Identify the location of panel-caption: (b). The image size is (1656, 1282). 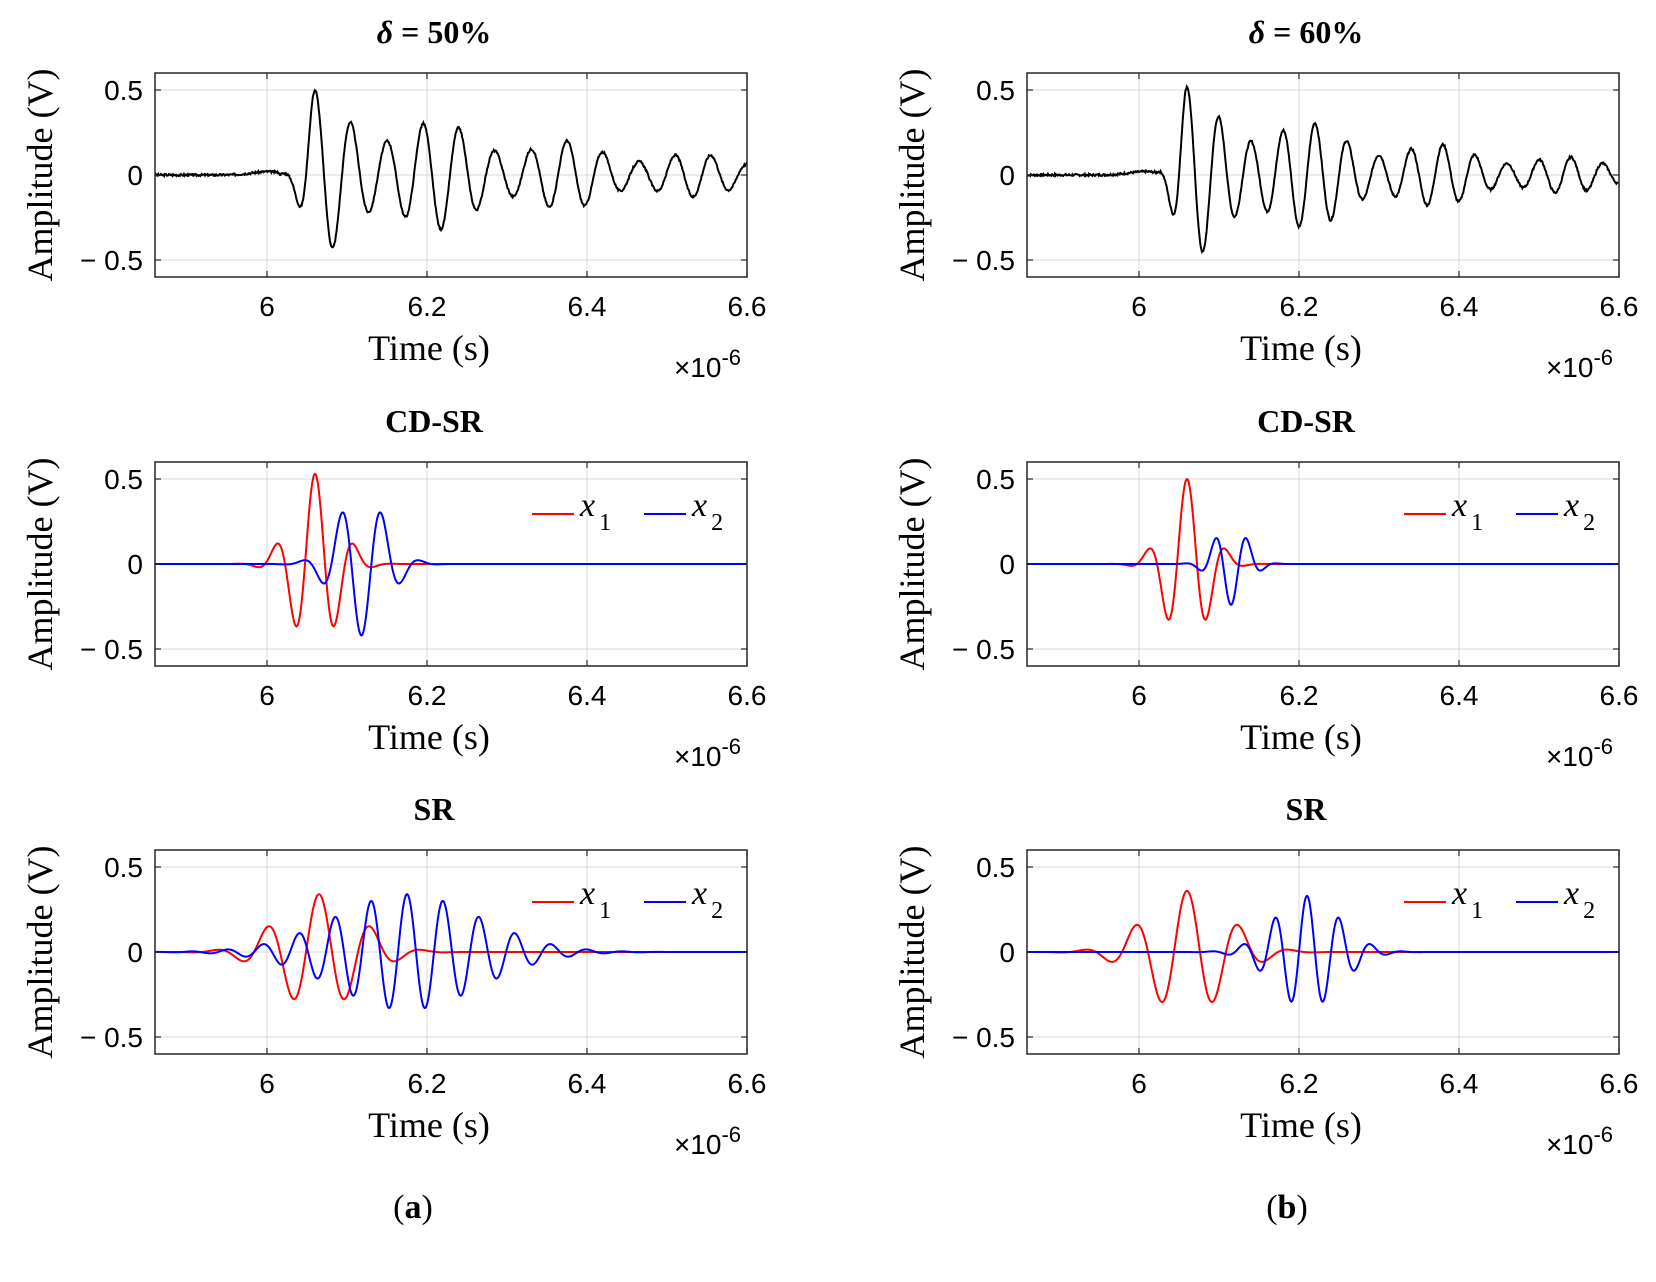
(1287, 1207).